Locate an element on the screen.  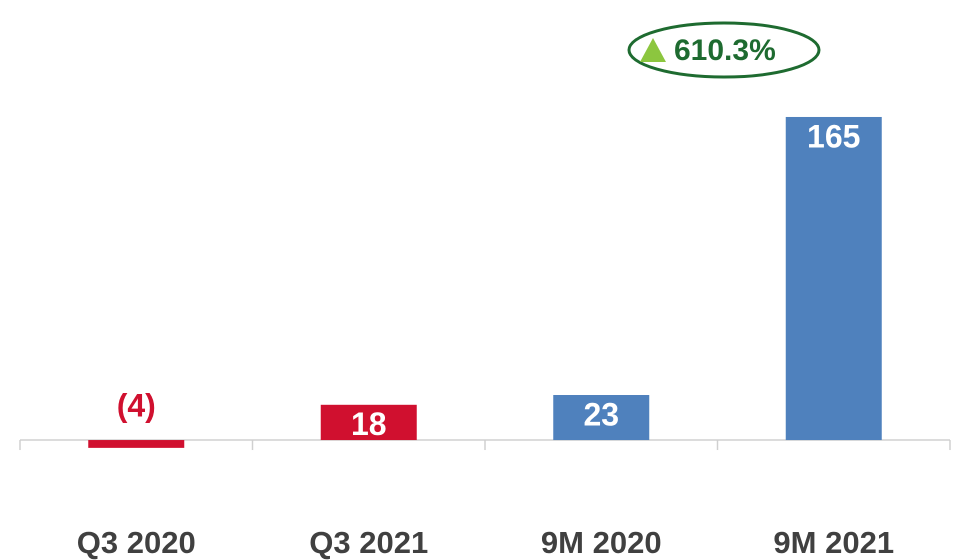
annotation: 610.3% is located at coordinates (725, 50).